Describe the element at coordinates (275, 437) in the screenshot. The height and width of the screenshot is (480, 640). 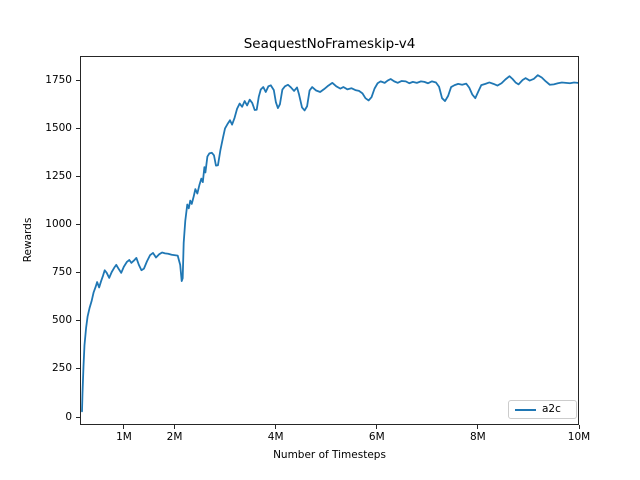
I see `x-tick-label: 4M` at that location.